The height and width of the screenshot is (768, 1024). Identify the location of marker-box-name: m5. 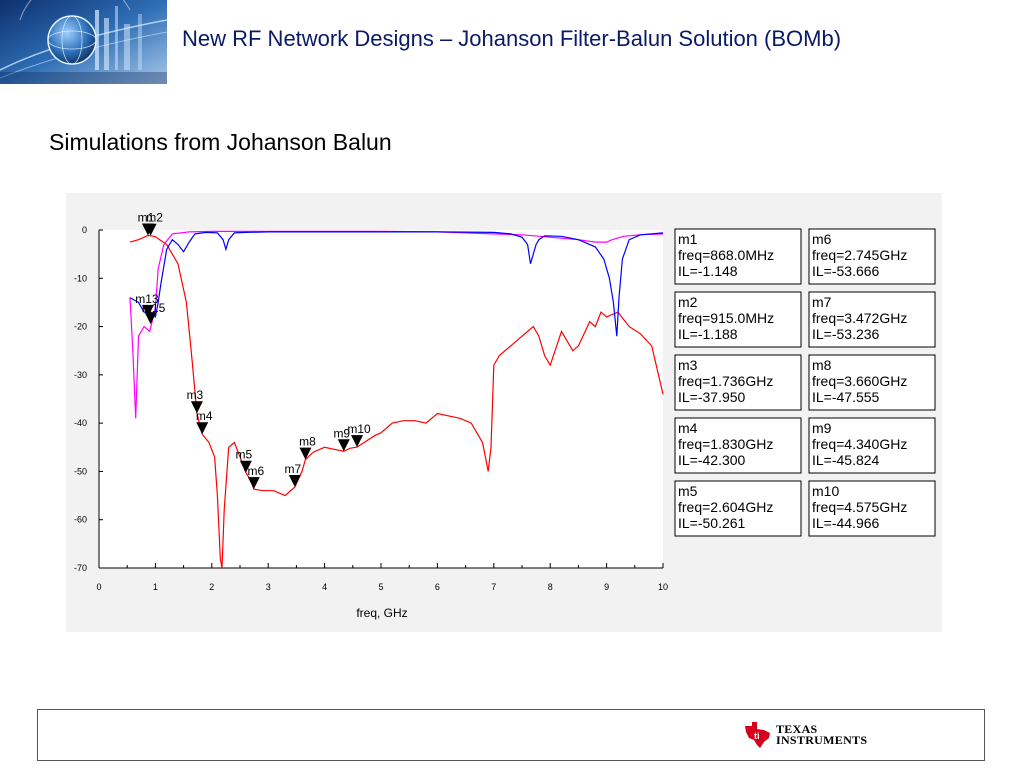
(688, 491).